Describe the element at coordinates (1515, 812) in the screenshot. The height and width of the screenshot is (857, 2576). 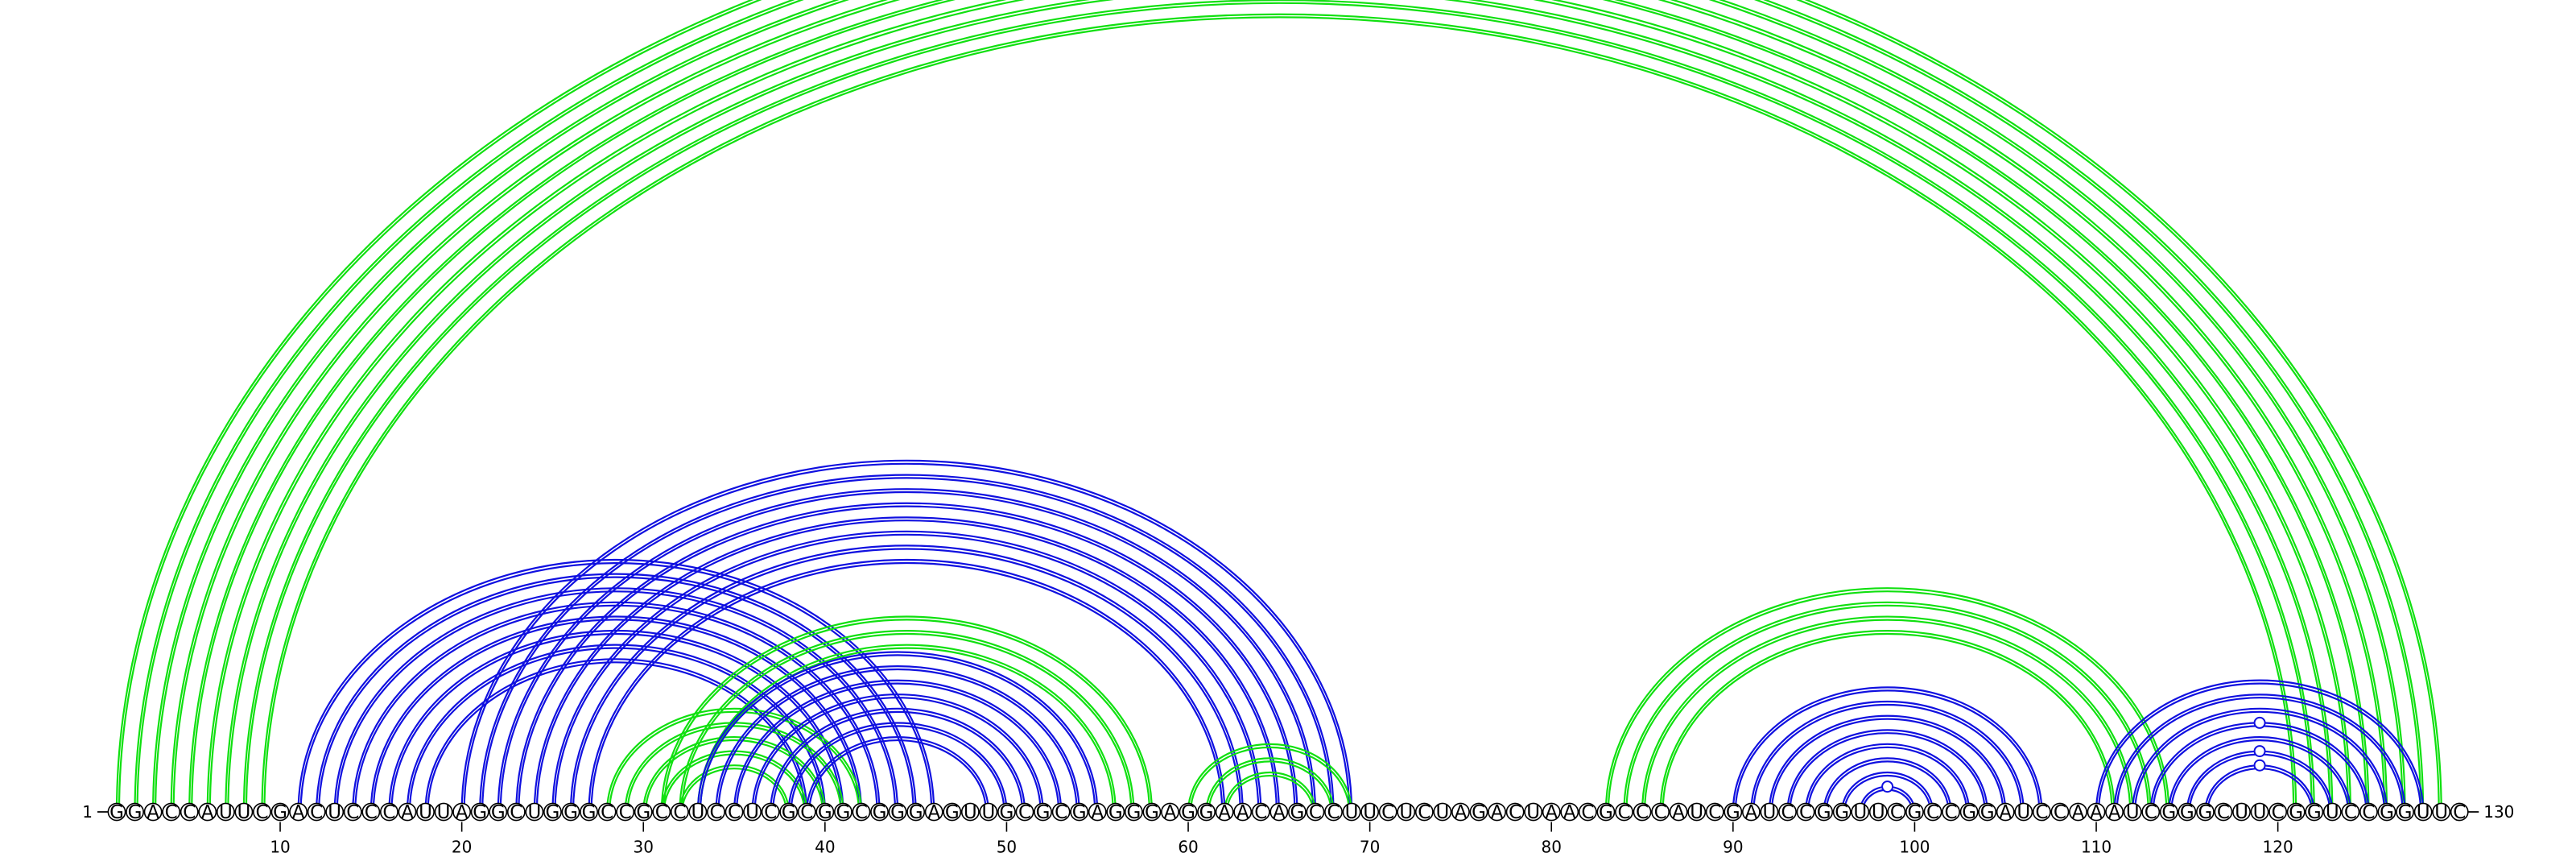
I see `nucleotide-78: C` at that location.